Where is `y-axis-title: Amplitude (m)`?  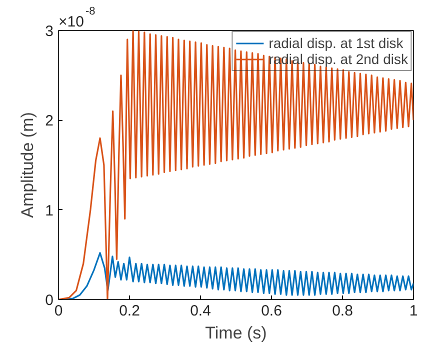
y-axis-title: Amplitude (m) is located at coordinates (28, 165).